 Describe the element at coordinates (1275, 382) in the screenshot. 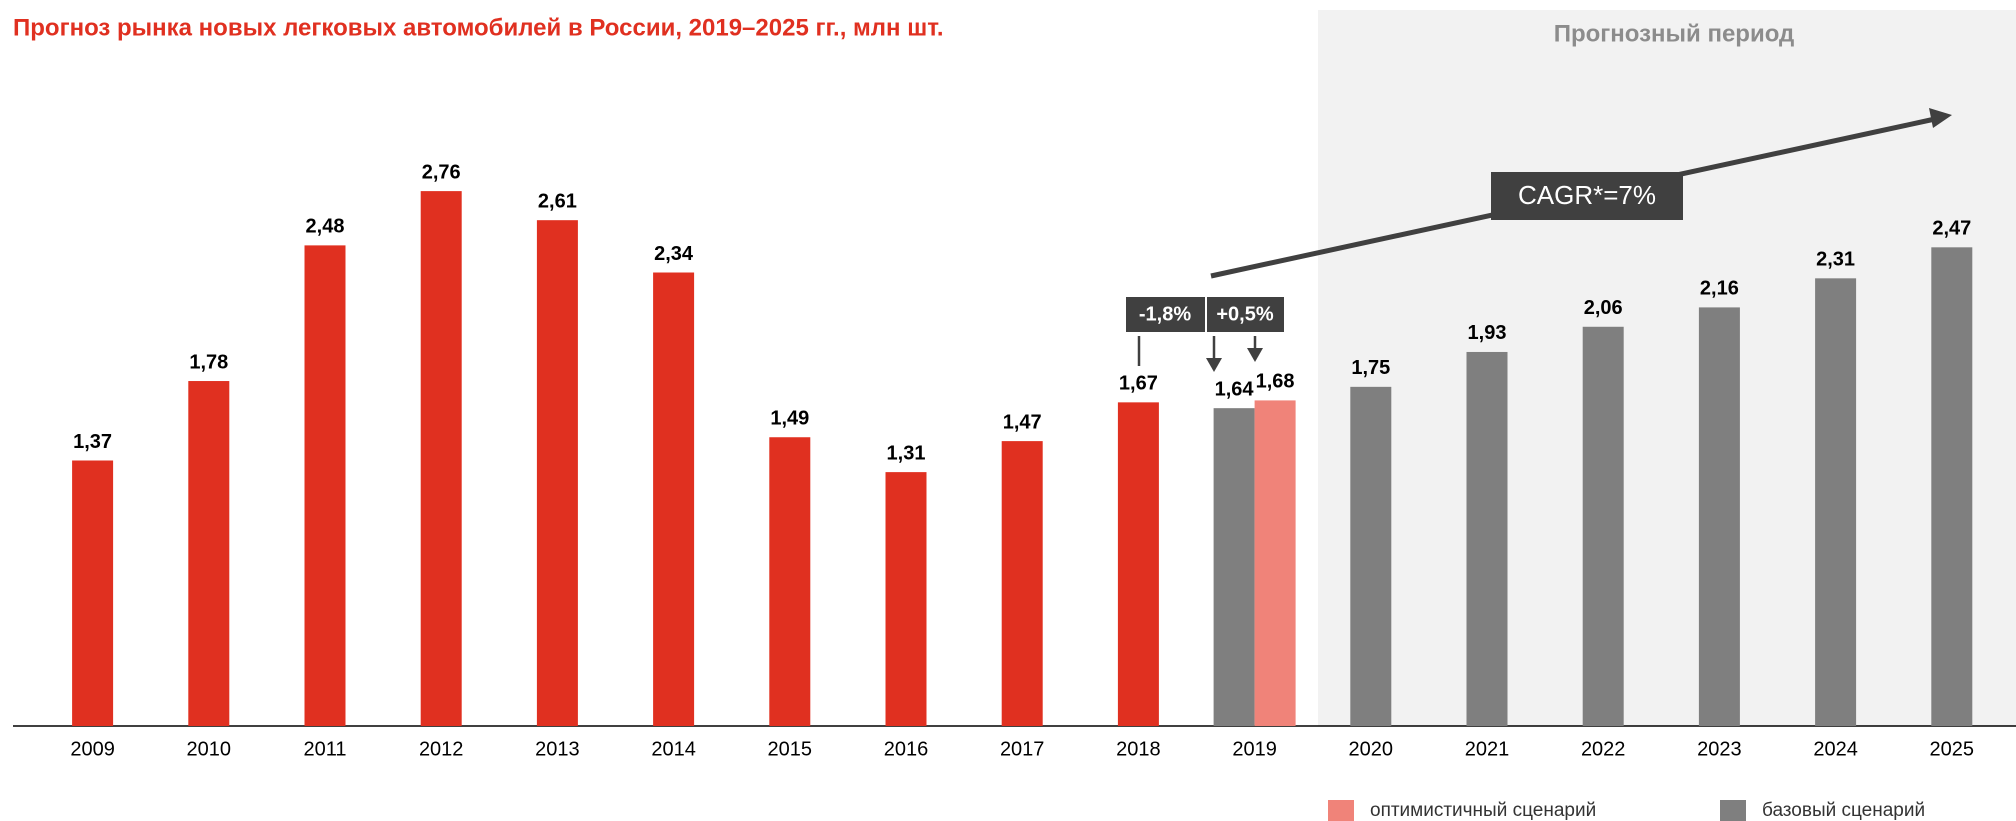

I see `data-label: 1,68` at that location.